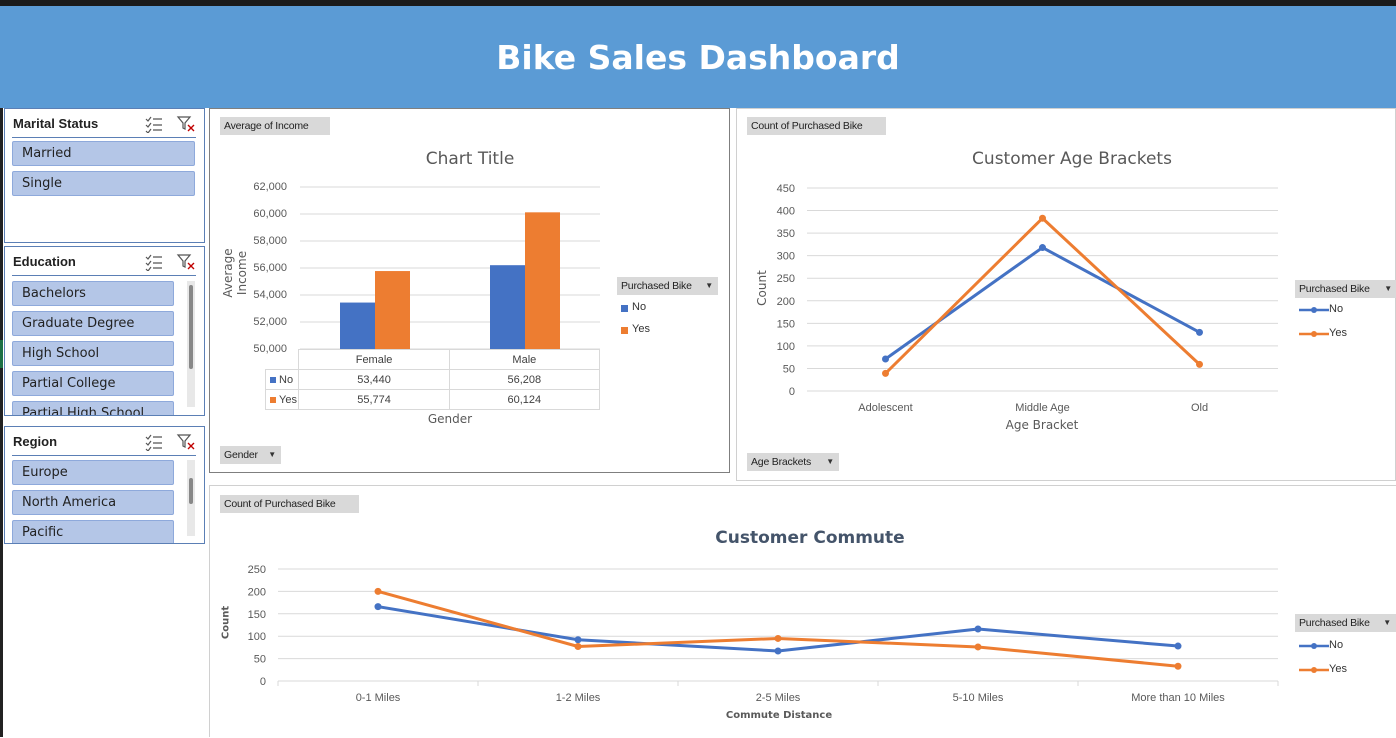 This screenshot has width=1396, height=738. What do you see at coordinates (786, 234) in the screenshot?
I see `ytick-label: 350` at bounding box center [786, 234].